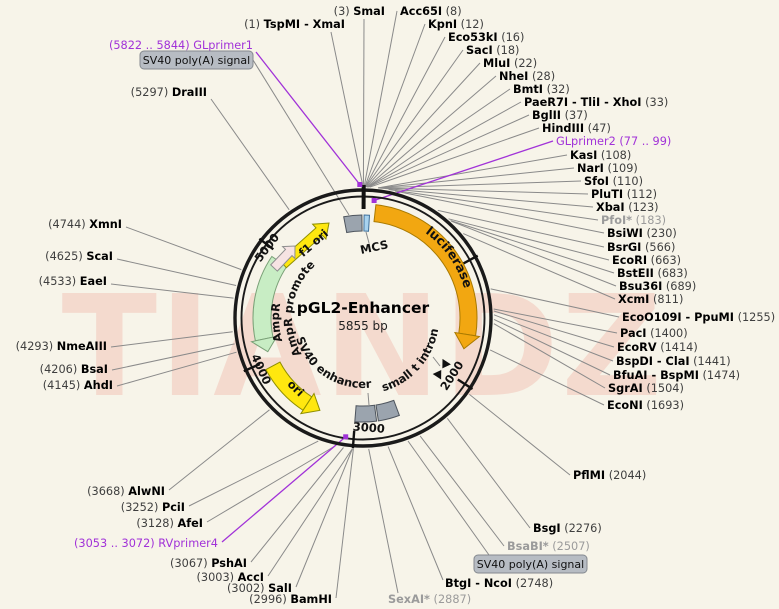  Describe the element at coordinates (567, 528) in the screenshot. I see `site-label-bsgi: BsgI (2276)` at that location.